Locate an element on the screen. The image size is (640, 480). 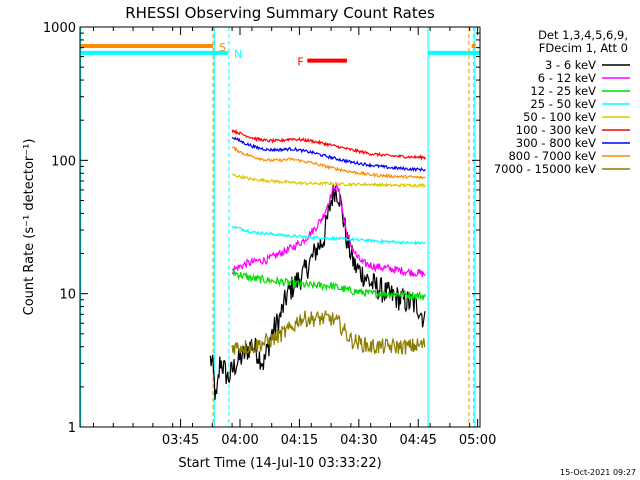
saa-bar-letter: S is located at coordinates (222, 47).